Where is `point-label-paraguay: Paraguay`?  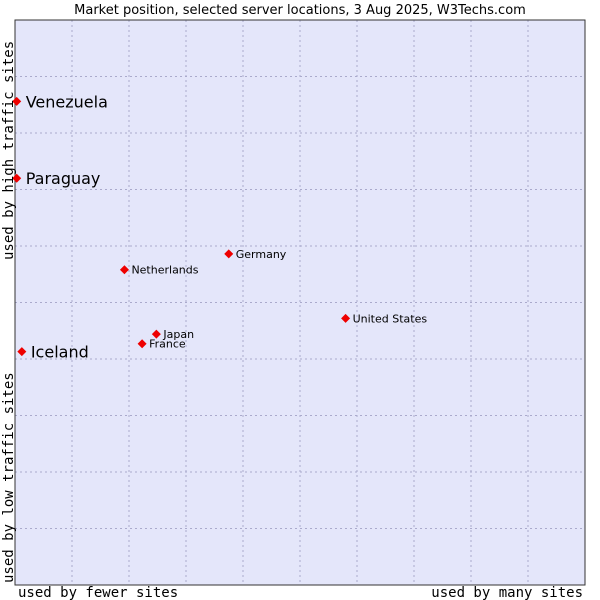
point-label-paraguay: Paraguay is located at coordinates (63, 178).